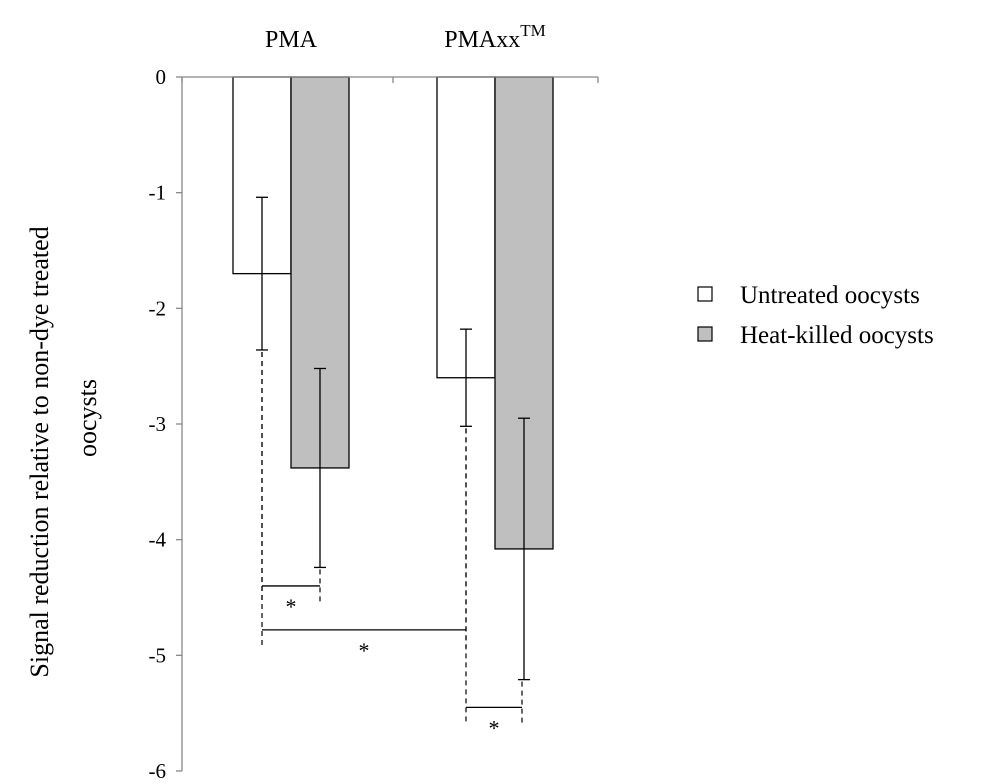 The width and height of the screenshot is (985, 784). What do you see at coordinates (705, 294) in the screenshot?
I see `legend-swatch-untreated` at bounding box center [705, 294].